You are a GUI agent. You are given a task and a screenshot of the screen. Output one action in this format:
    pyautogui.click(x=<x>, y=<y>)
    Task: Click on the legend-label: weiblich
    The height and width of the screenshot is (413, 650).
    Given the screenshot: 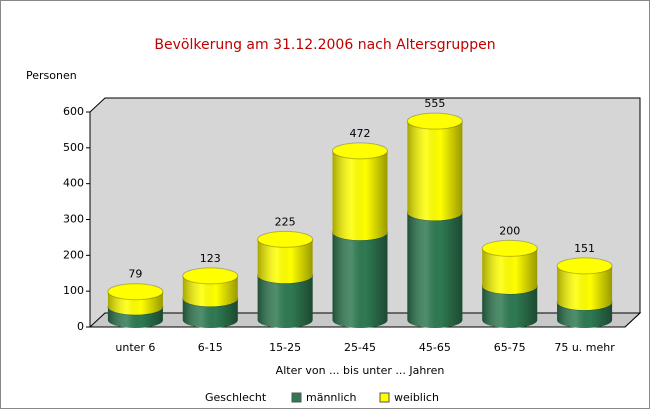 What is the action you would take?
    pyautogui.click(x=416, y=397)
    